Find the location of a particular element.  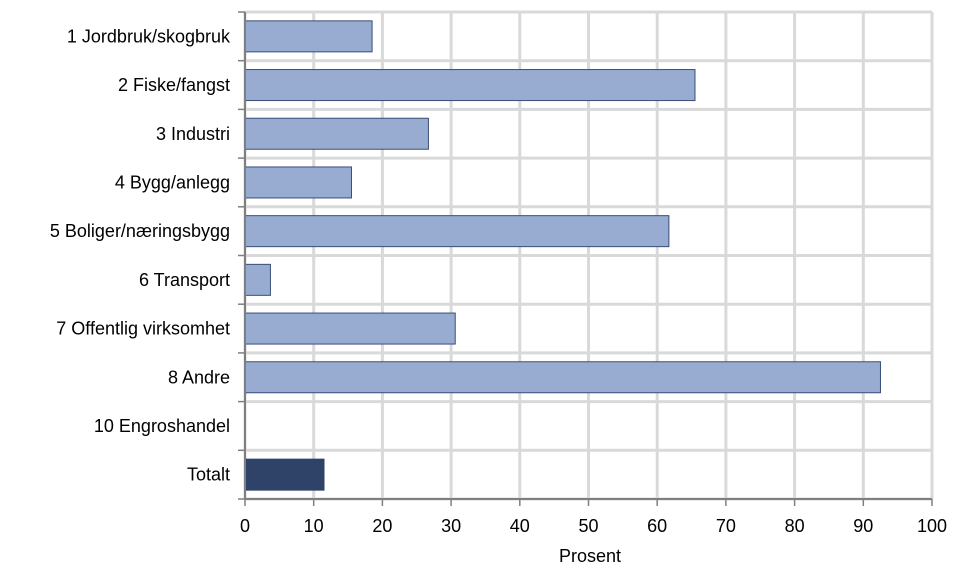

x-axis-title: Prosent is located at coordinates (590, 556).